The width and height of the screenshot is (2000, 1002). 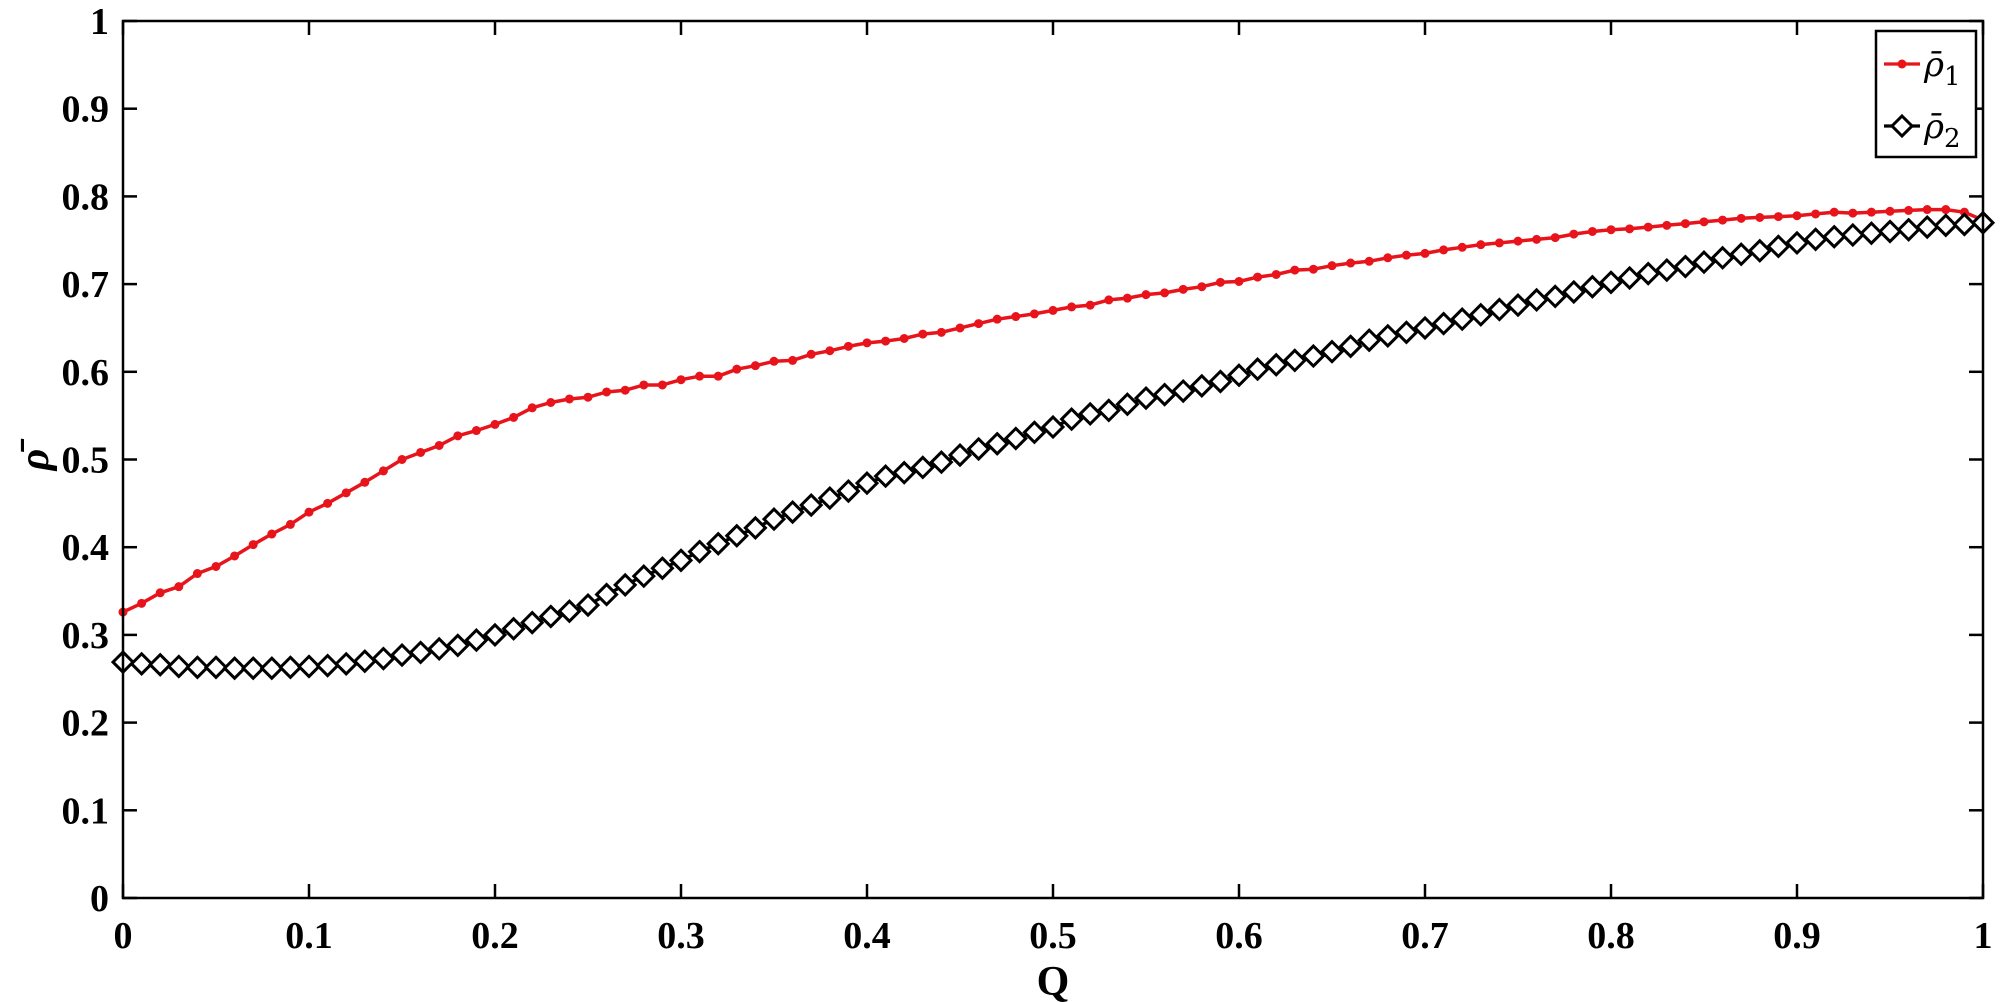 I want to click on legend-item-1: ρ̄1, so click(x=1922, y=68).